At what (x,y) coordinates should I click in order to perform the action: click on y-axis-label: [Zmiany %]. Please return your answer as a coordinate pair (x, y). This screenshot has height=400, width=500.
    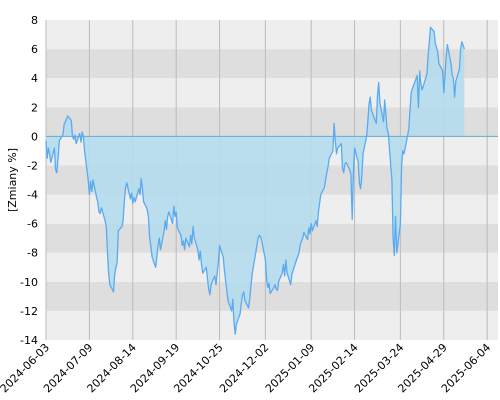
    Looking at the image, I should click on (12, 180).